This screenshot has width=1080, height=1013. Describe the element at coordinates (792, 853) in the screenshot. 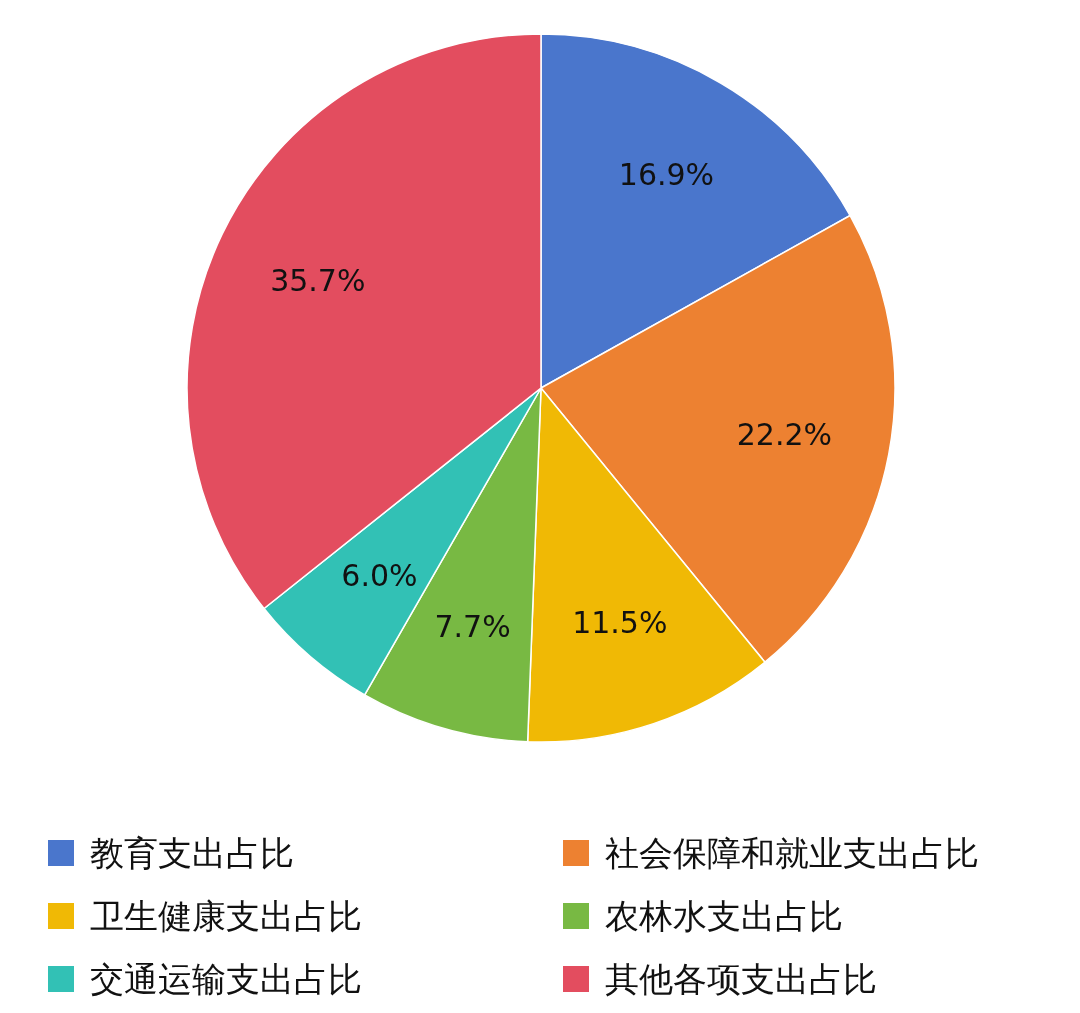

I see `legend-label: 社会保障和就业支出占比` at that location.